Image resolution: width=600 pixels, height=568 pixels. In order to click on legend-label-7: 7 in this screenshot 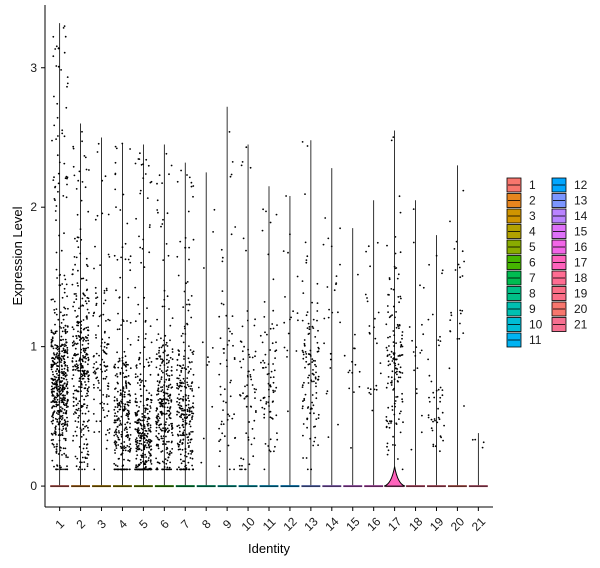, I will do `click(532, 278)`.